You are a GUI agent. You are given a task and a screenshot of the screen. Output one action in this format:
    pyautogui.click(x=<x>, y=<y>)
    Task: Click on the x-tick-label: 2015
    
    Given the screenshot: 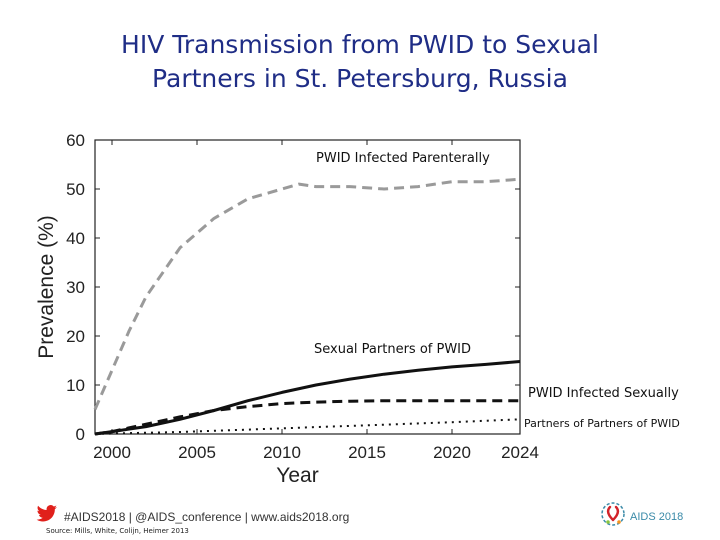 What is the action you would take?
    pyautogui.click(x=367, y=452)
    